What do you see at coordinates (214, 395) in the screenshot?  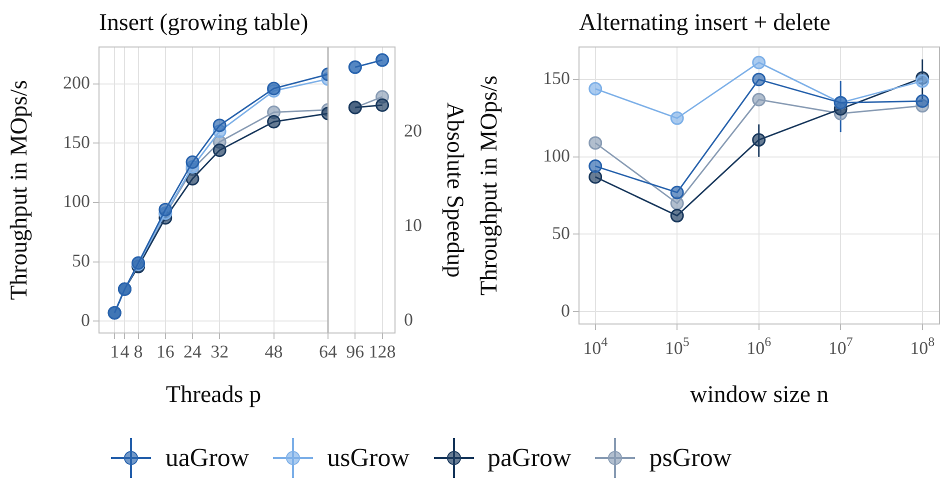 I see `x-axis-title: Threads p` at bounding box center [214, 395].